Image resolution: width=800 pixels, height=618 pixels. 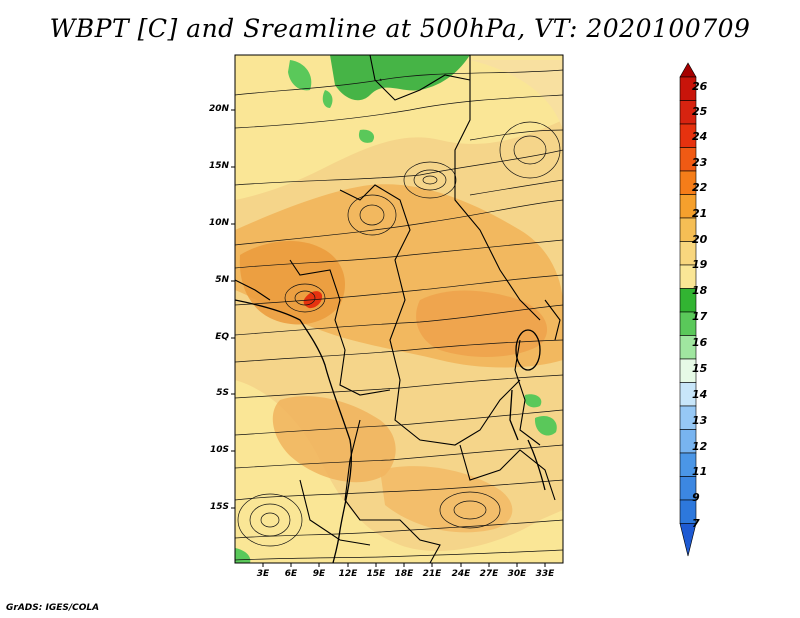 I want to click on colorbar-label: 19, so click(x=700, y=264).